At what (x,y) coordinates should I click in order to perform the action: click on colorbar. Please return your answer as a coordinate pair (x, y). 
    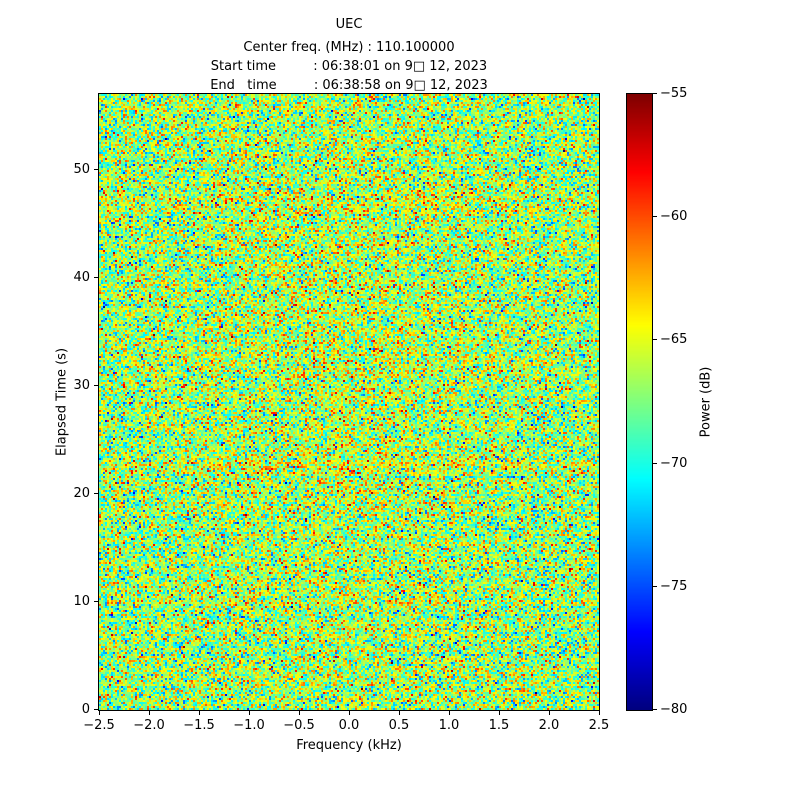
    Looking at the image, I should click on (639, 402).